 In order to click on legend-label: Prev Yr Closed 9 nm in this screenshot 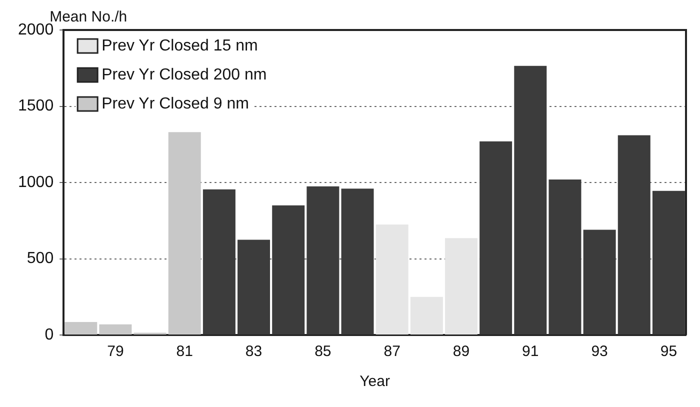, I will do `click(175, 103)`.